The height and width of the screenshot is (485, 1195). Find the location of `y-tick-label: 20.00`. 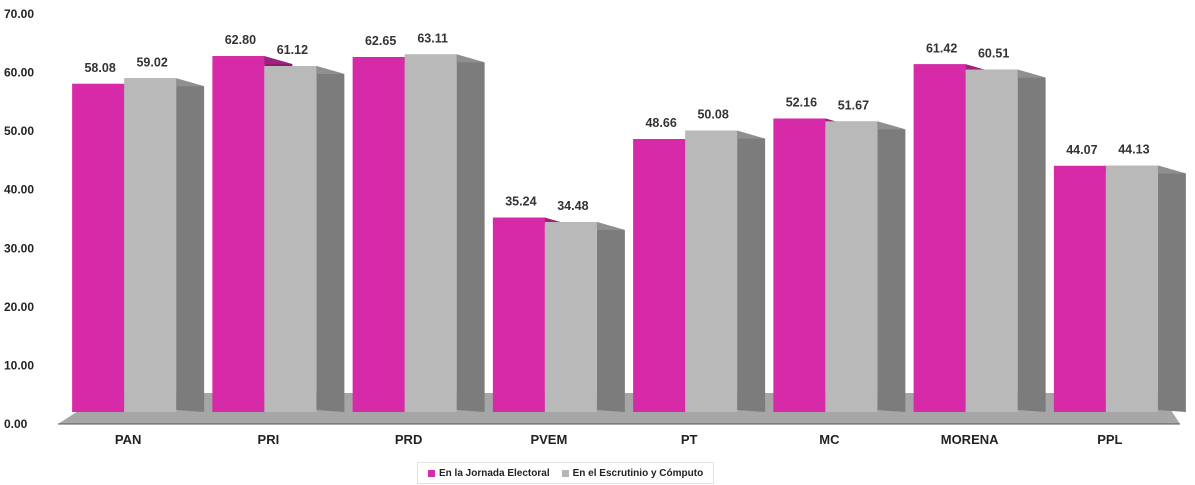

y-tick-label: 20.00 is located at coordinates (19, 307).